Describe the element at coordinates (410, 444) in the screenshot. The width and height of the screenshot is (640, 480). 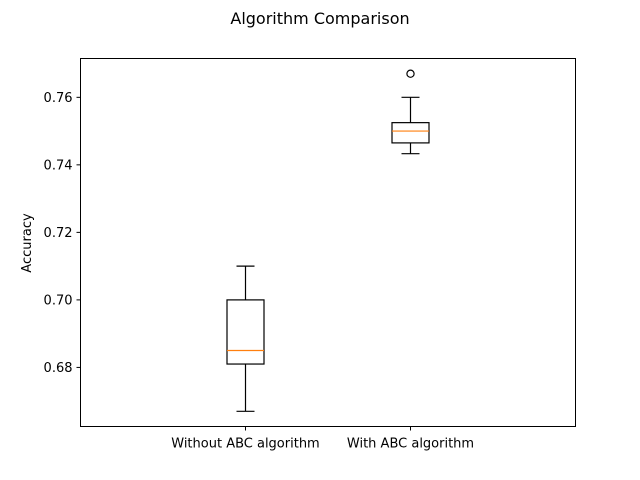
I see `x-tick-label: With ABC algorithm` at that location.